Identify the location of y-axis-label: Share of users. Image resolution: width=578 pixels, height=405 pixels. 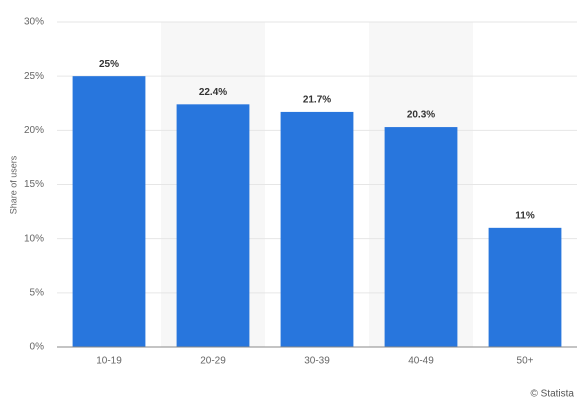
(13, 184).